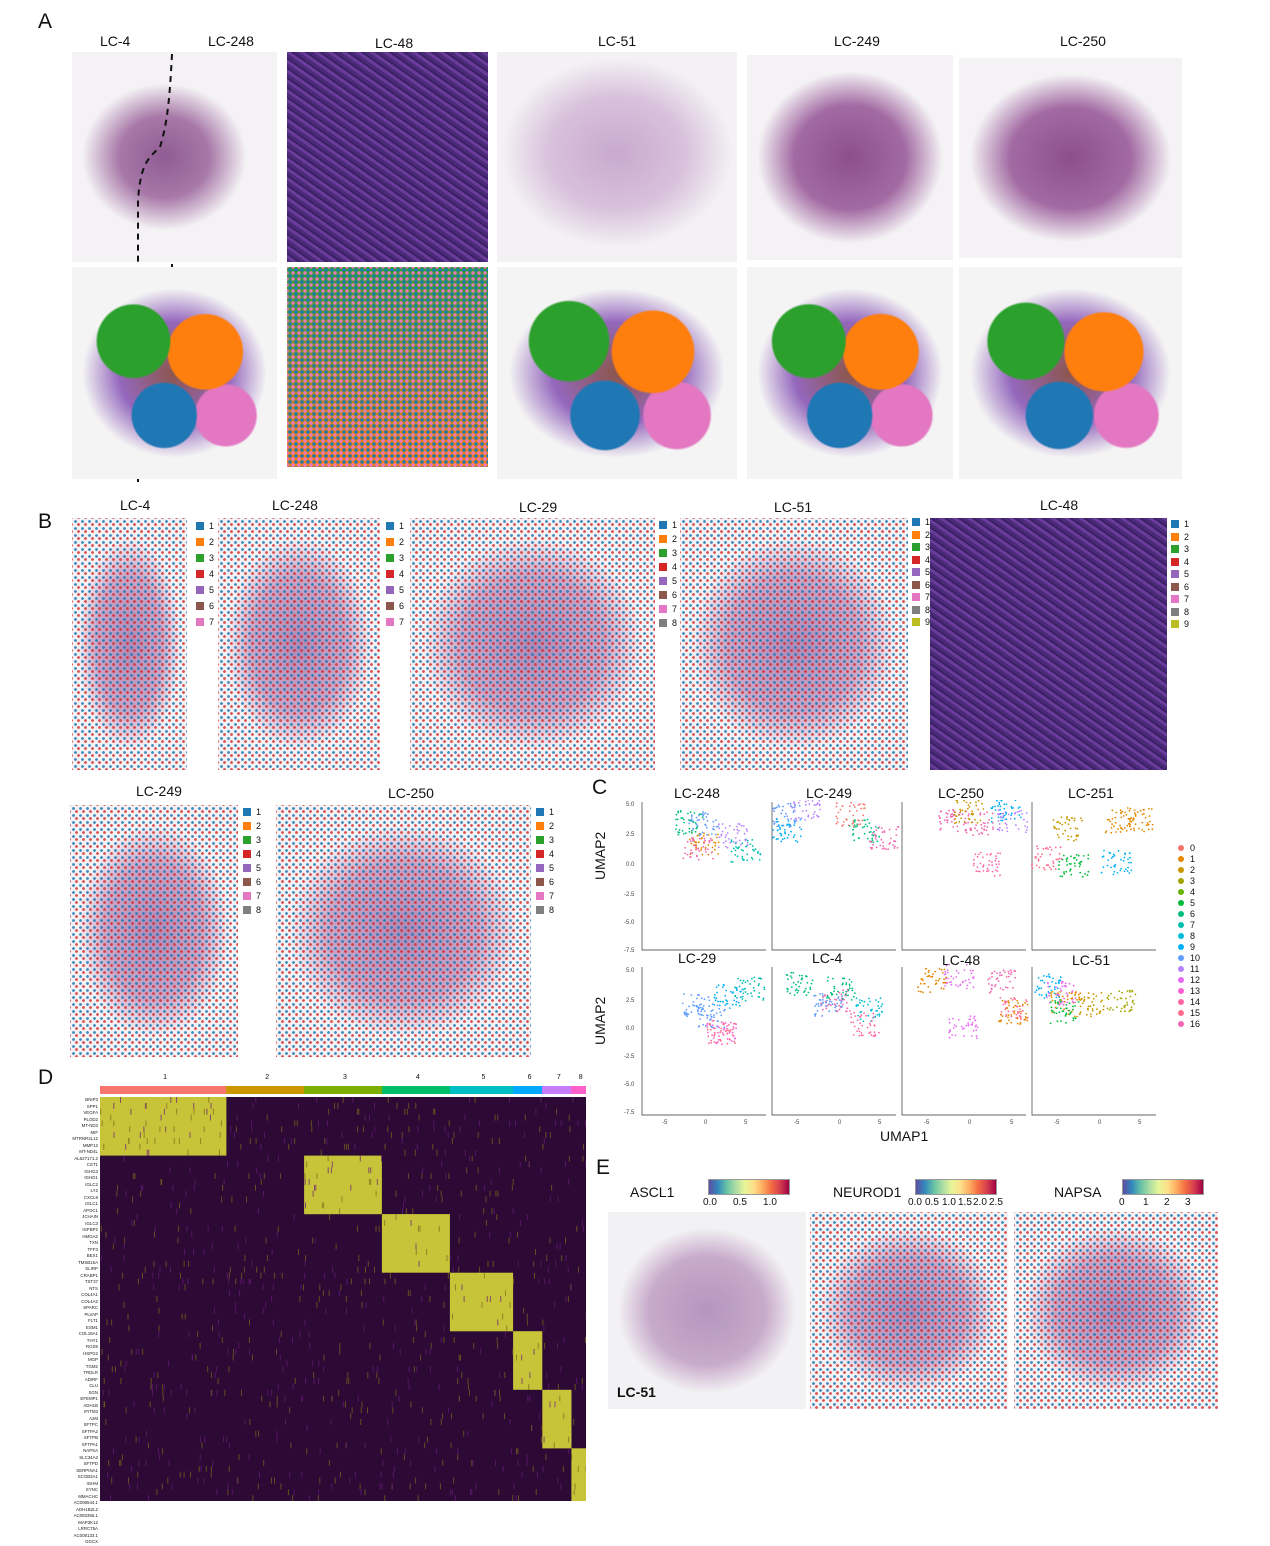 The image size is (1270, 1546). I want to click on legend-label: 5, so click(674, 581).